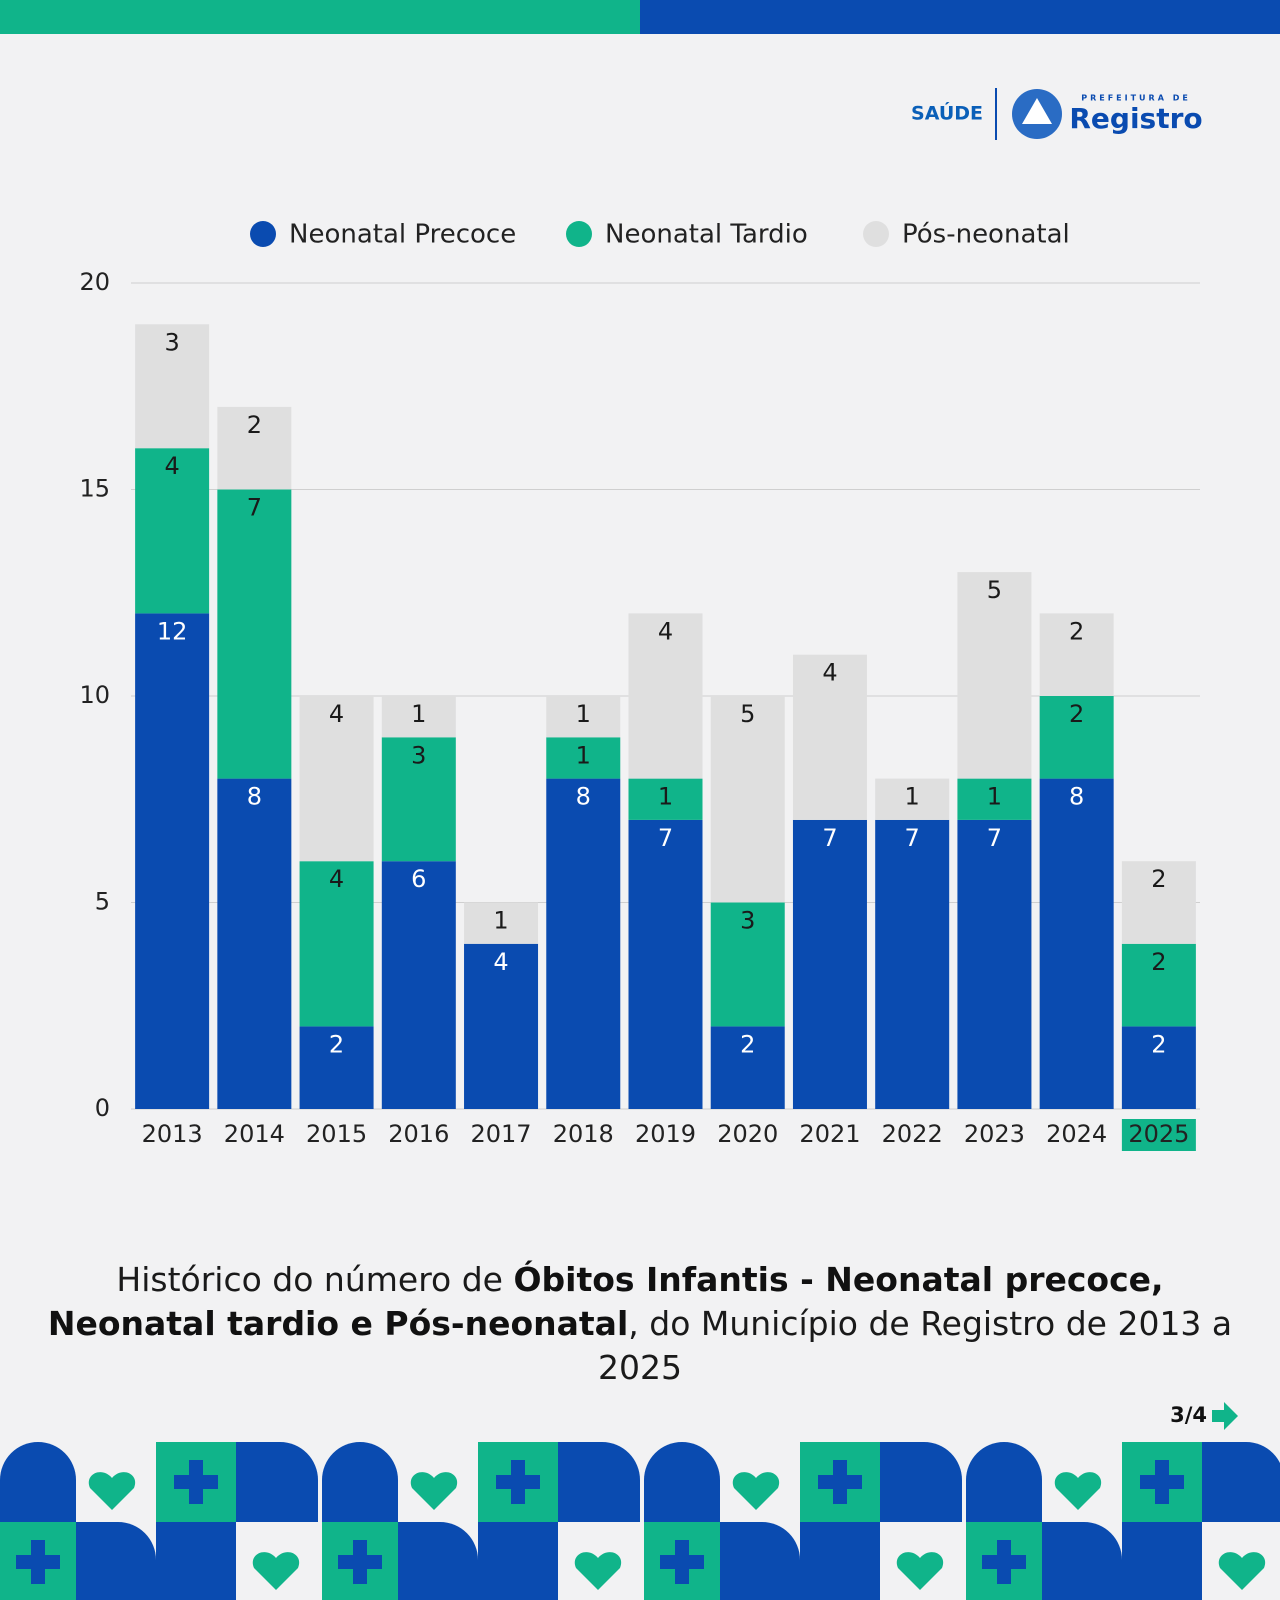  I want to click on x-tick-label: 2017, so click(500, 1134).